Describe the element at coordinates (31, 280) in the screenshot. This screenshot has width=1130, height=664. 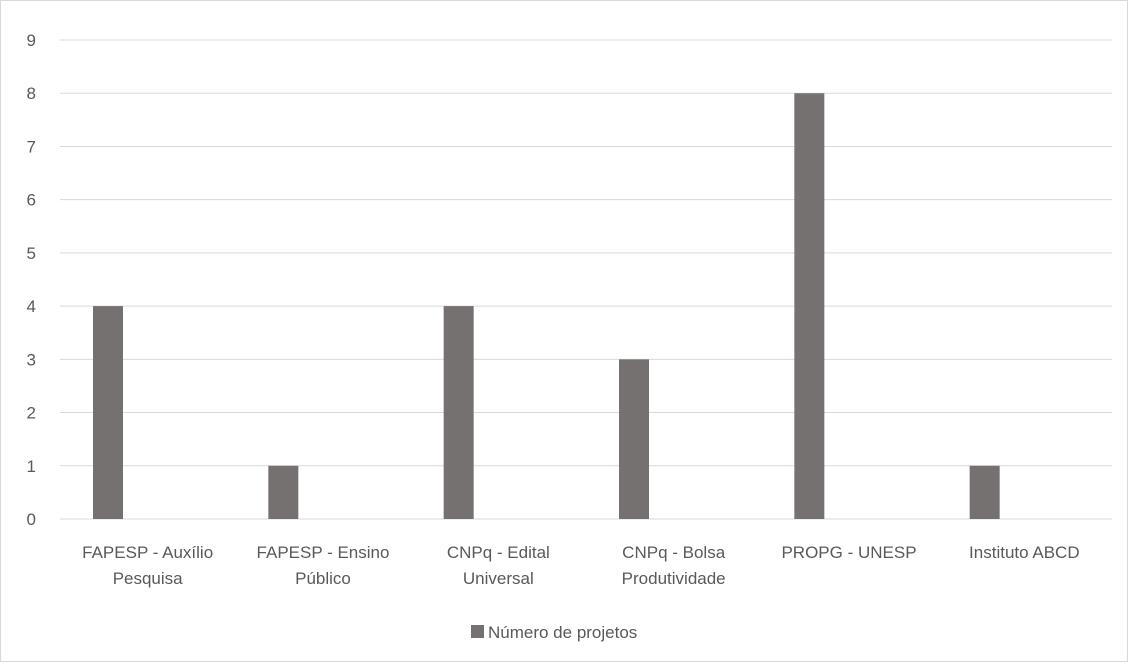
I see `y-axis-ticks: 0 1 2 3 4 5 6 7 8 9` at that location.